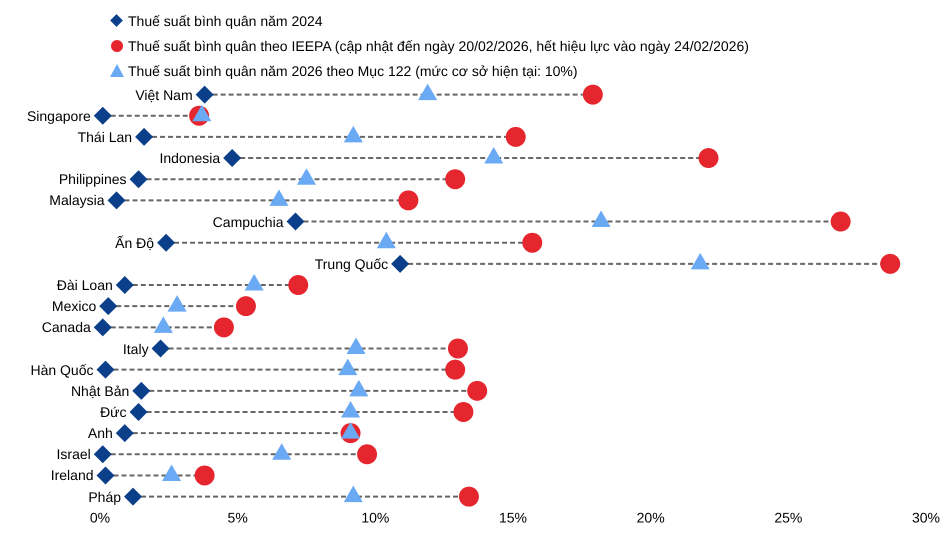  I want to click on y-tick-label: Đài Loan, so click(84, 285).